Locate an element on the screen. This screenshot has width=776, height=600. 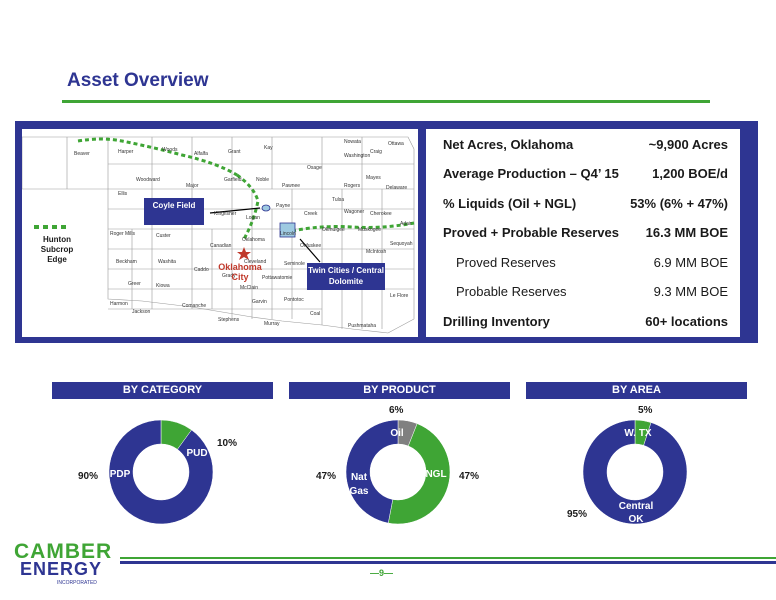
ngl-slice-label: NGL is located at coordinates (436, 474).